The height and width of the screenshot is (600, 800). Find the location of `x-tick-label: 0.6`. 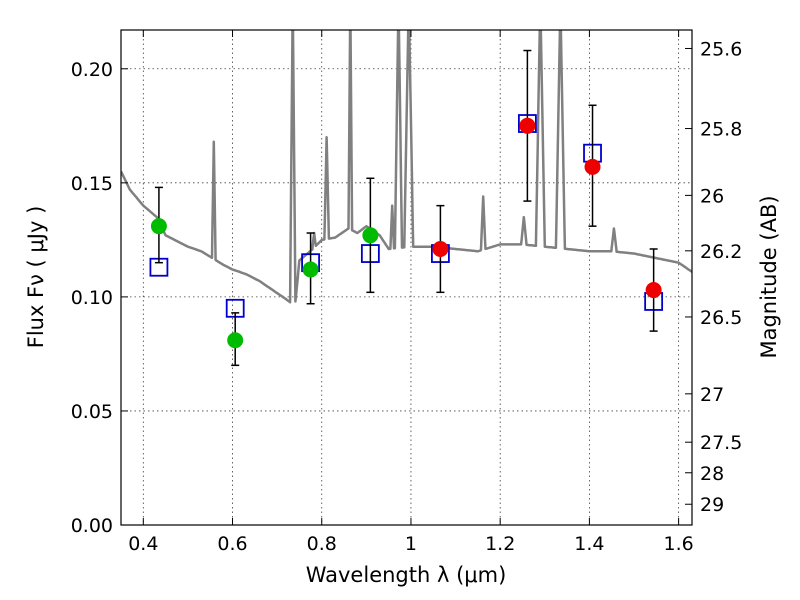

x-tick-label: 0.6 is located at coordinates (232, 544).